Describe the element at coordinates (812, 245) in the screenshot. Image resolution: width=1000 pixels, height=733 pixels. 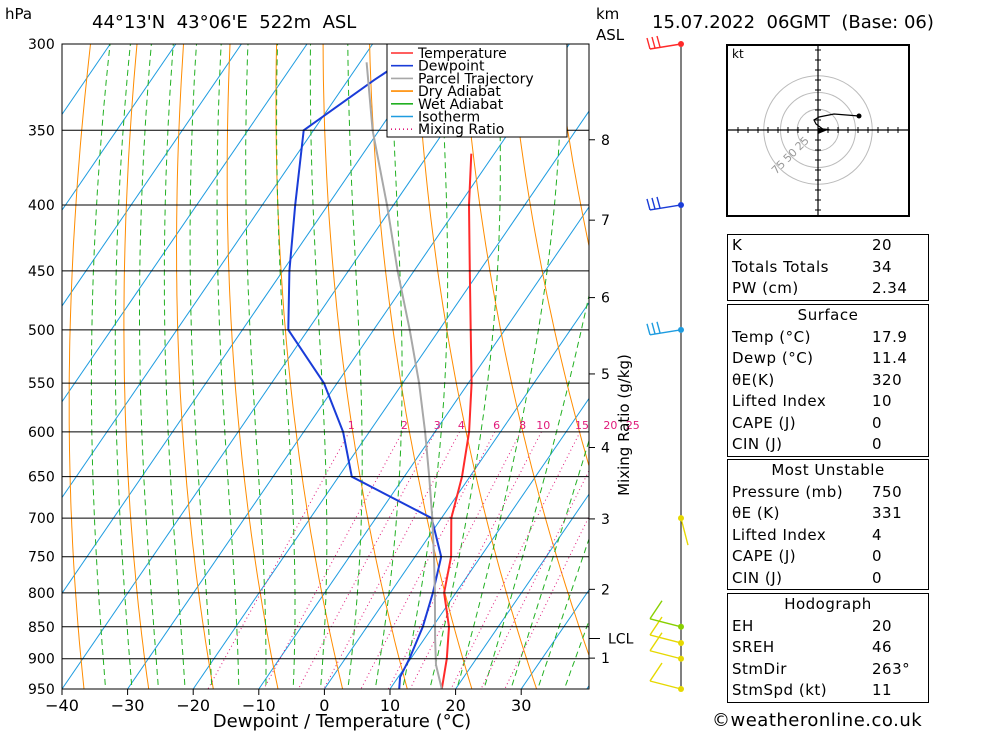
I see `k-index-row: K 20` at that location.